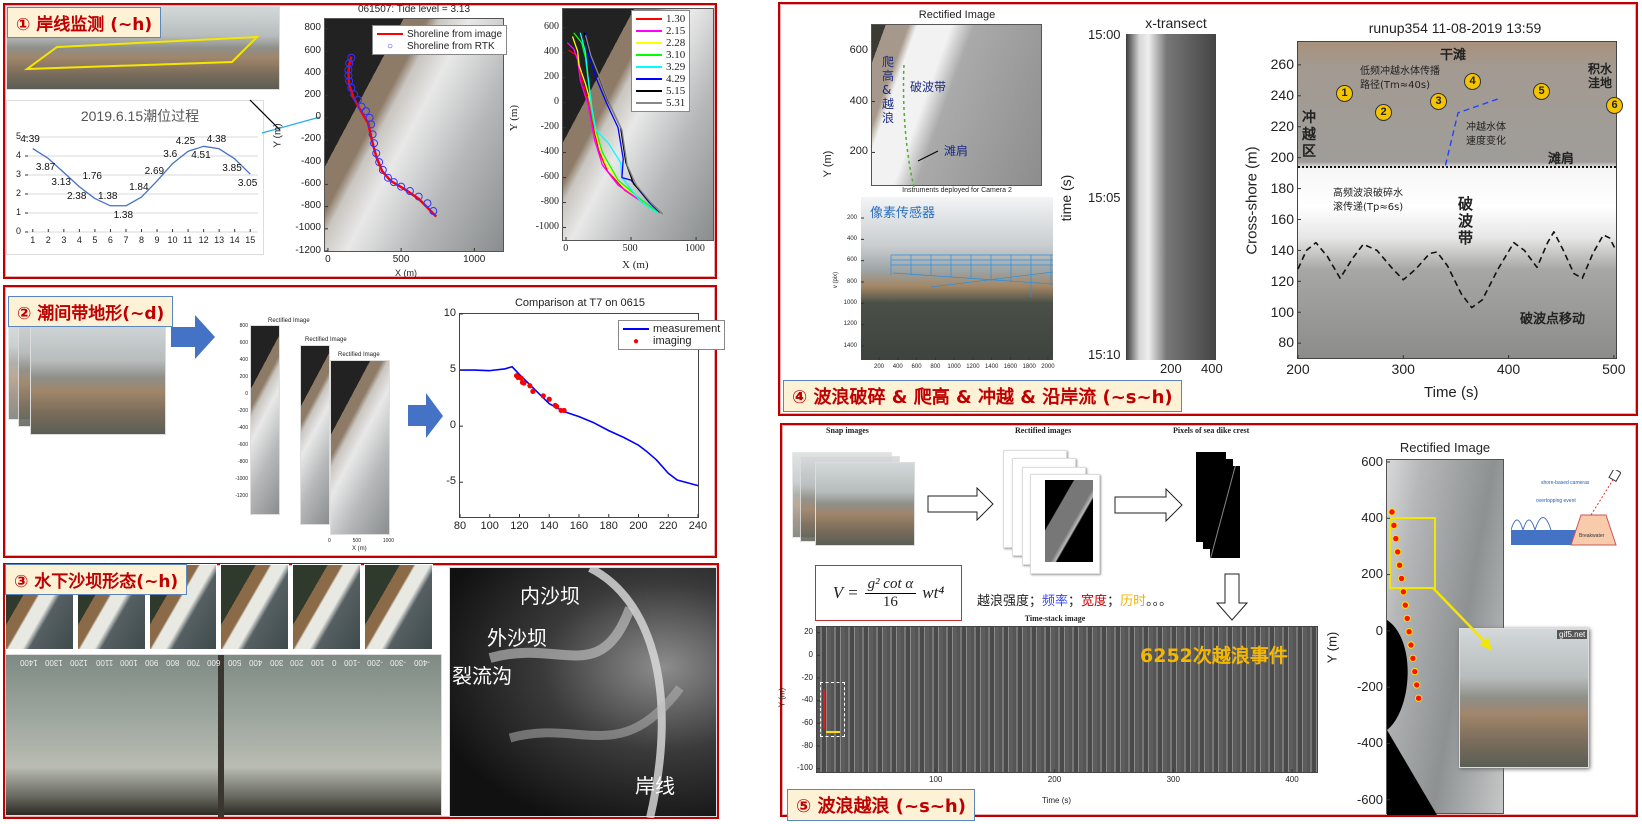 This screenshot has width=1642, height=824. Describe the element at coordinates (655, 786) in the screenshot. I see `shoreline-label: 岸线` at that location.